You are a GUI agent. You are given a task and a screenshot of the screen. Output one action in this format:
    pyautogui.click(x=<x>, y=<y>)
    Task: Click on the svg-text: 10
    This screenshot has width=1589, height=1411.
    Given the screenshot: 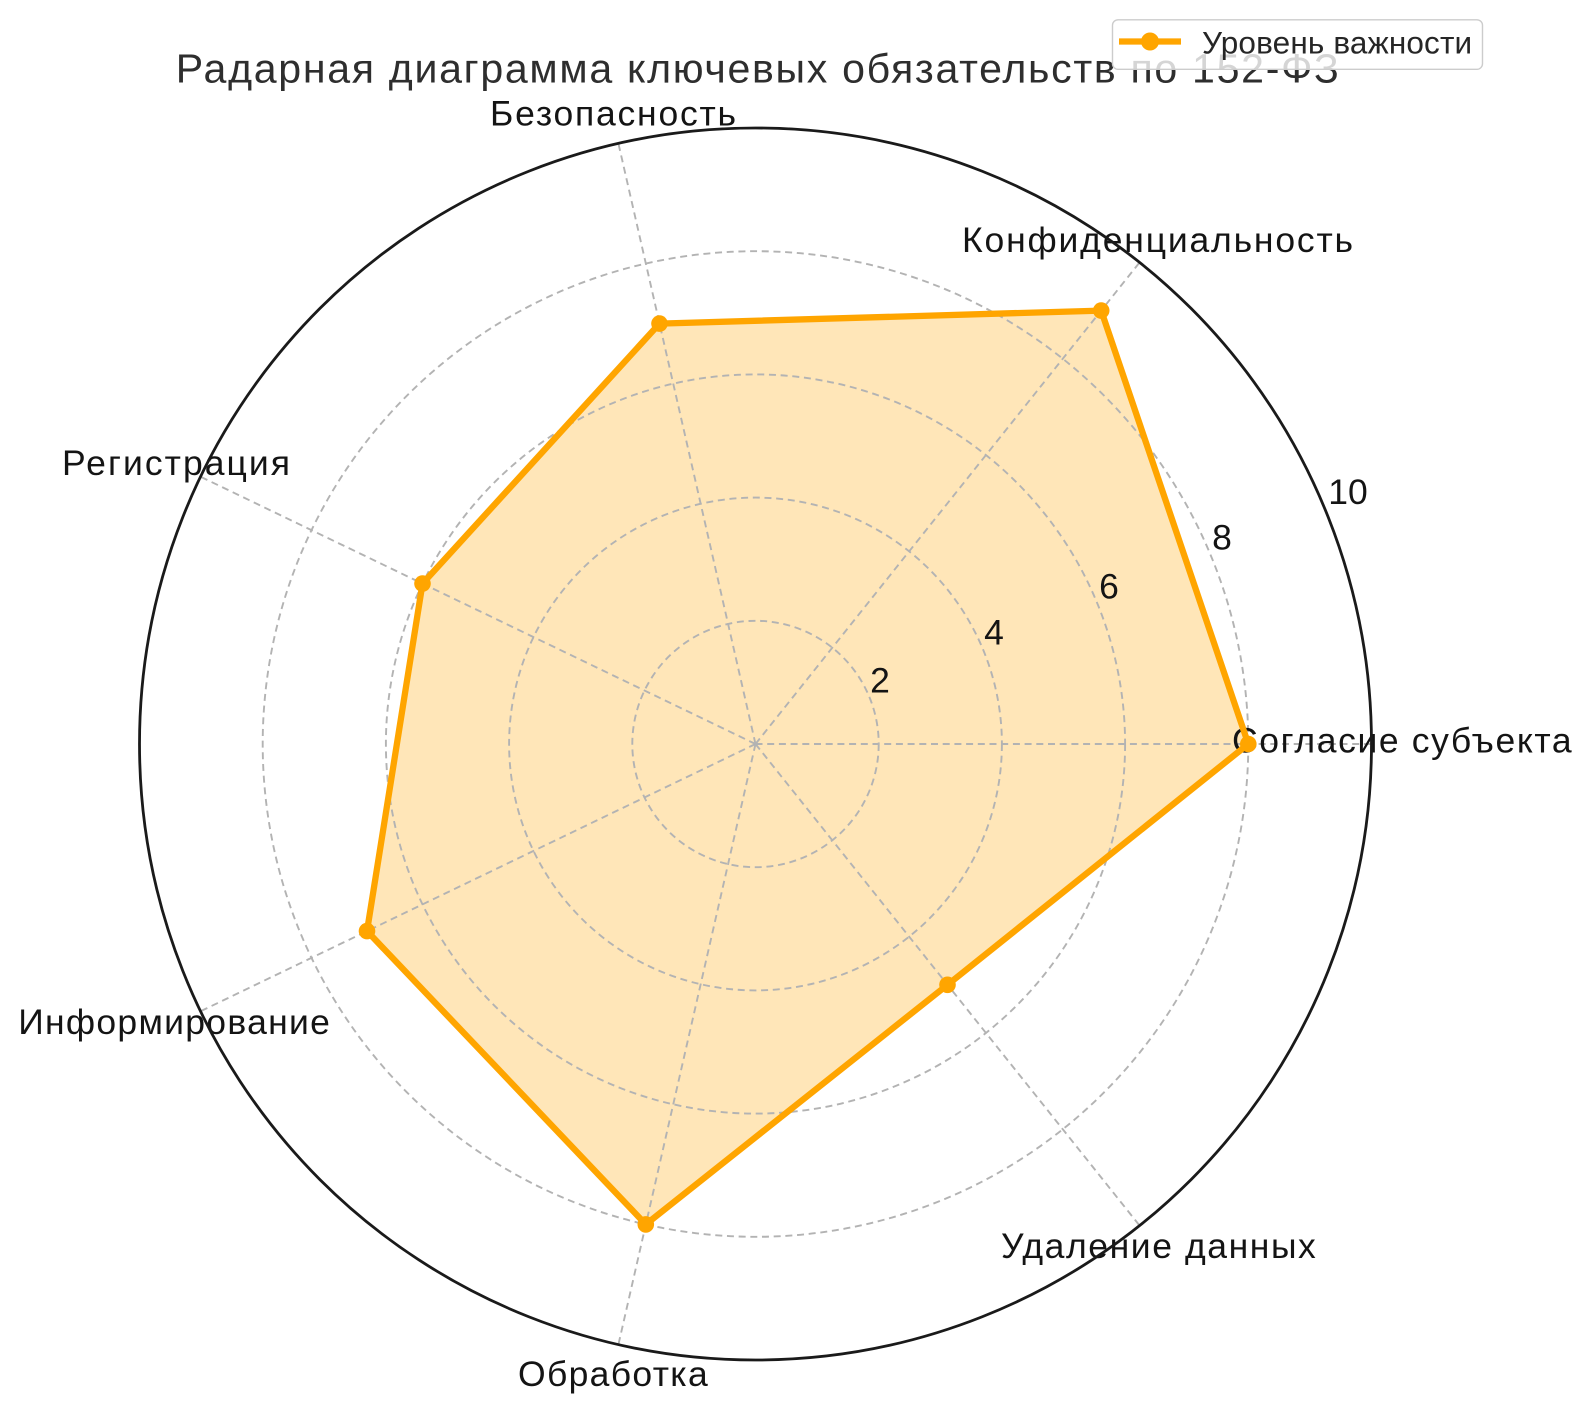 What is the action you would take?
    pyautogui.click(x=1348, y=492)
    